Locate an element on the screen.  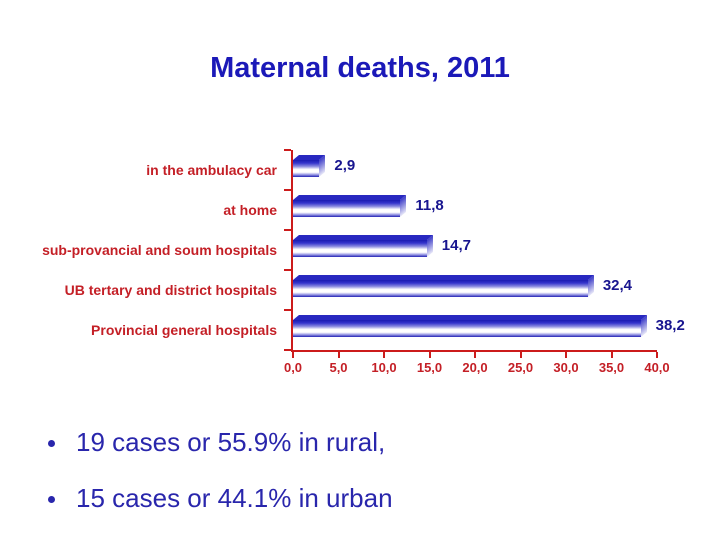
x-axis-label: 35,0 is located at coordinates (611, 367).